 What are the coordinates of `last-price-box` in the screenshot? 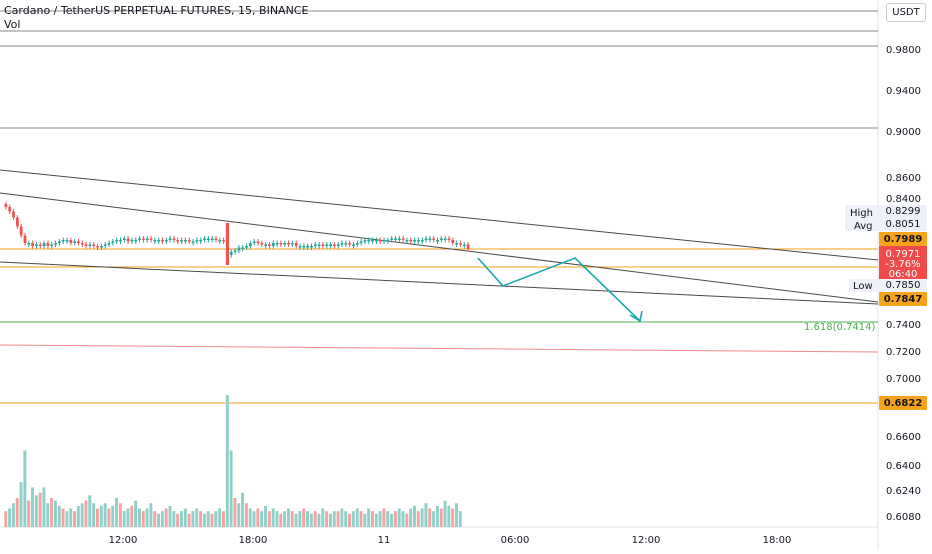 It's located at (903, 262).